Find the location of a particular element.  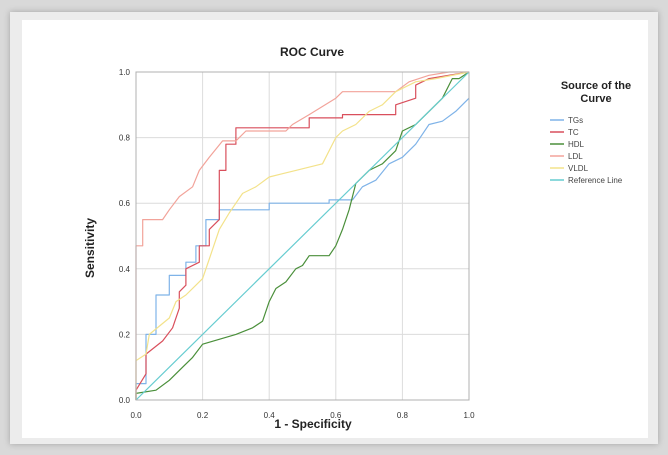

x-tick-labels: 0.0 0.2 0.4 0.6 0.8 1.0 is located at coordinates (302, 415).